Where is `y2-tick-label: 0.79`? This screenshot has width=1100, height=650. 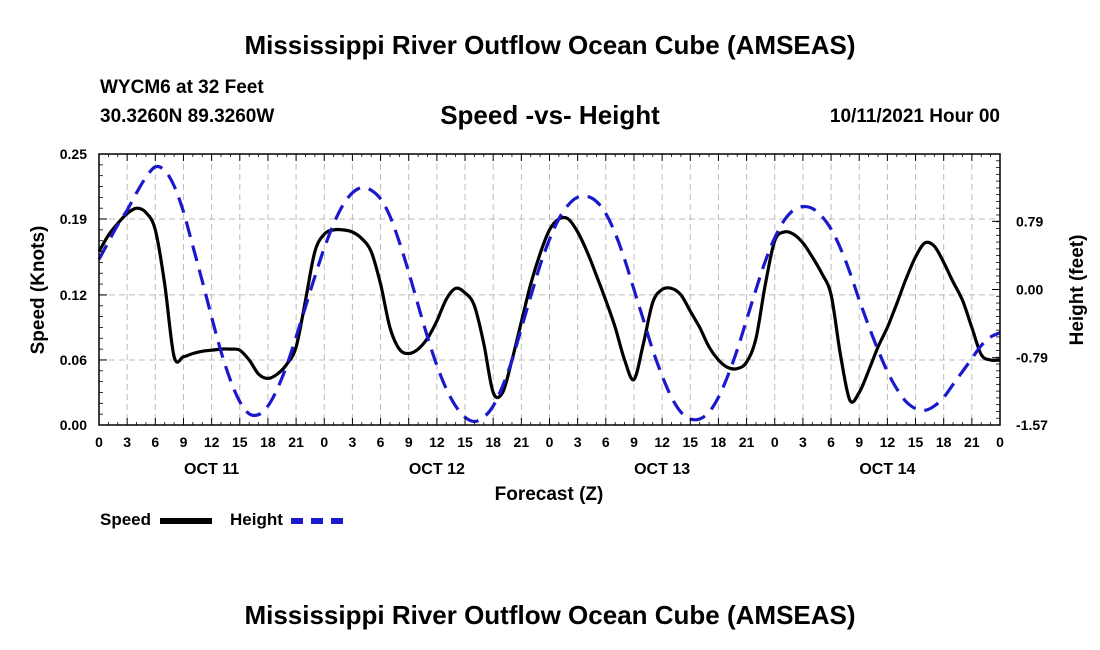
y2-tick-label: 0.79 is located at coordinates (1029, 221).